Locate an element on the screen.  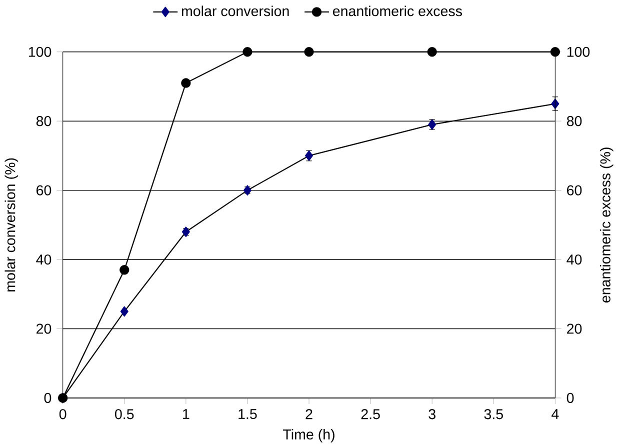
x-axis-title: Time (h) is located at coordinates (308, 435).